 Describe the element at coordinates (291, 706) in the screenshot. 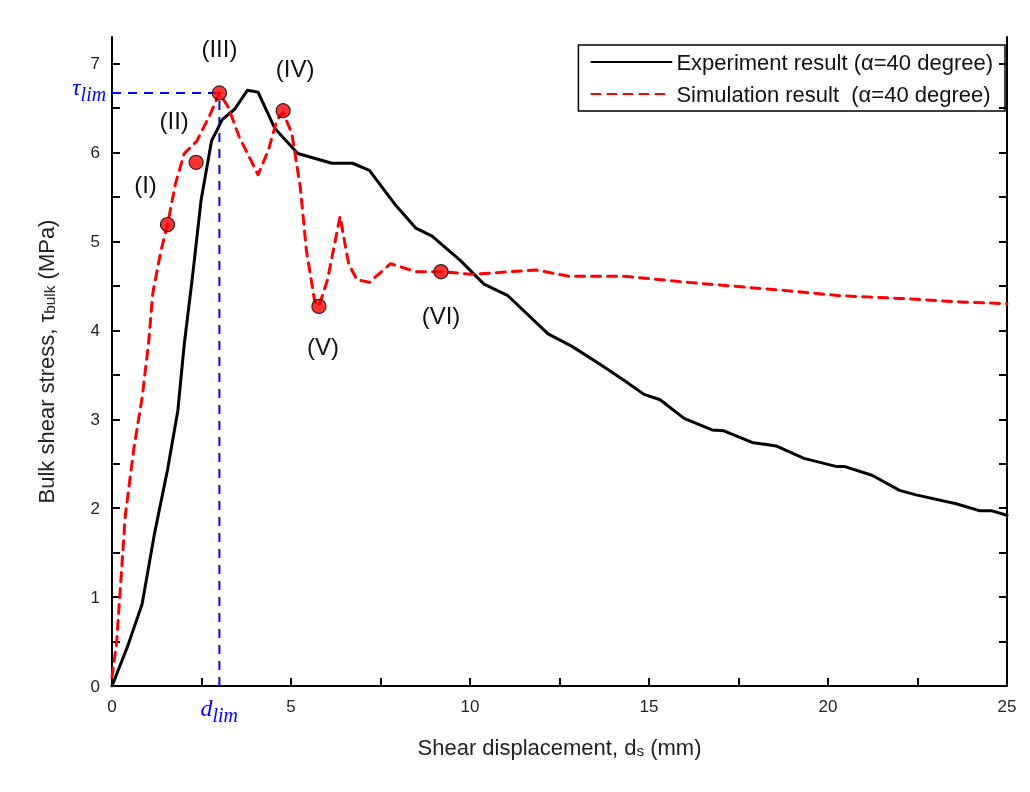

I see `x-tick-label: 5` at that location.